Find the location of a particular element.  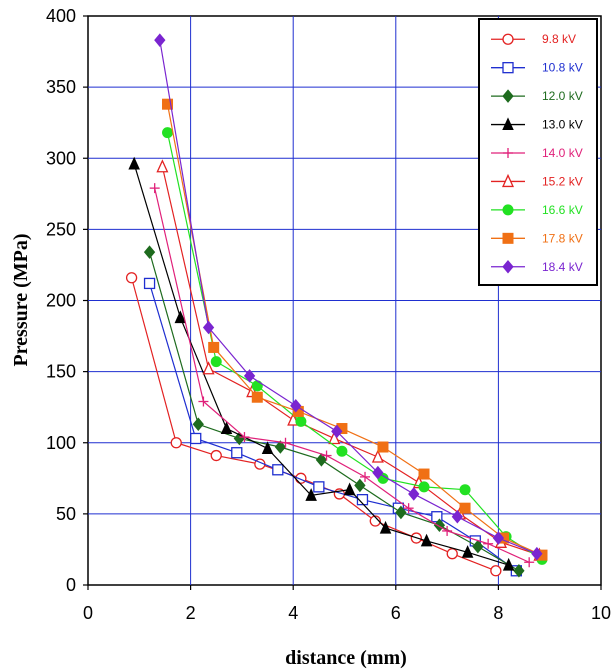

y-tick-label: 250 is located at coordinates (61, 229).